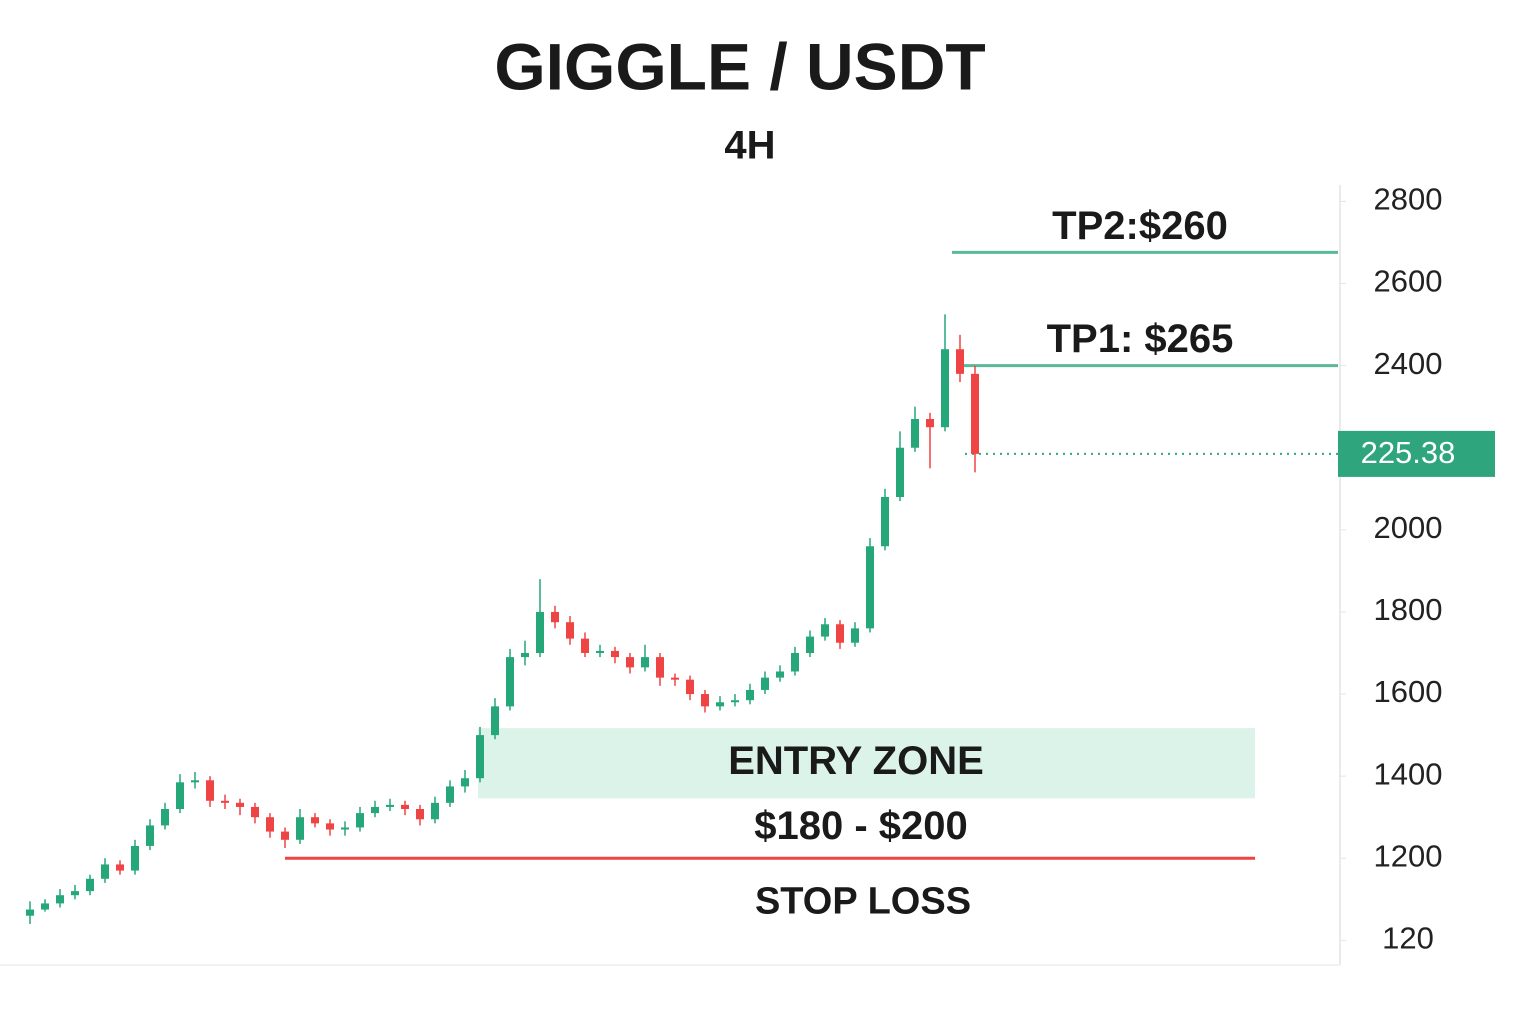 The image size is (1536, 1024). I want to click on y-tick-label: 2000, so click(1408, 527).